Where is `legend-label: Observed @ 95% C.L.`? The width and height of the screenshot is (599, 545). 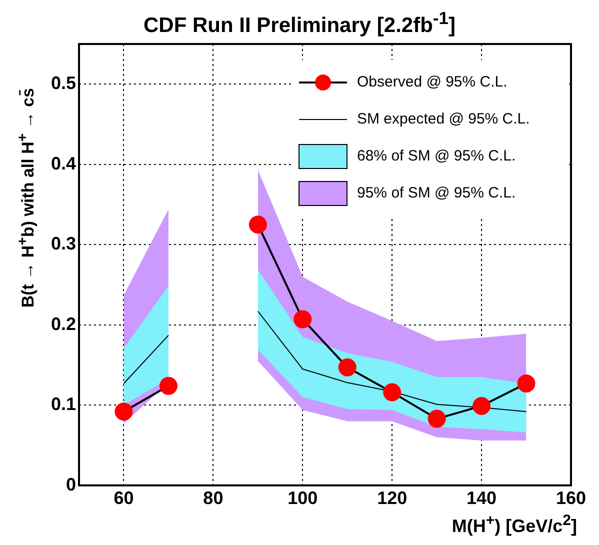
legend-label: Observed @ 95% C.L. is located at coordinates (432, 82).